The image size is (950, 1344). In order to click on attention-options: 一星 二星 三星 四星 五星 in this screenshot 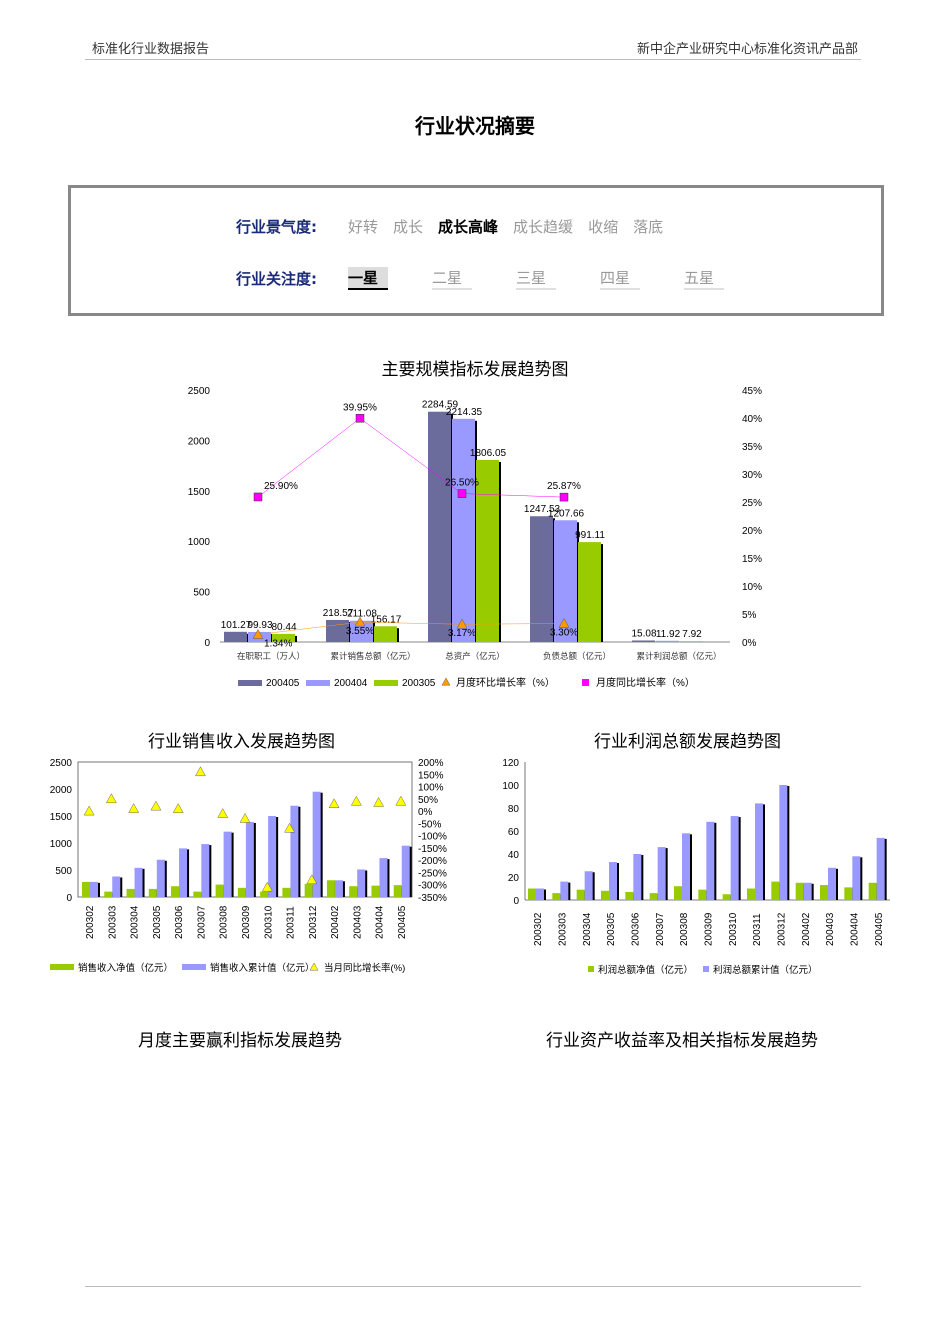, I will do `click(558, 278)`.